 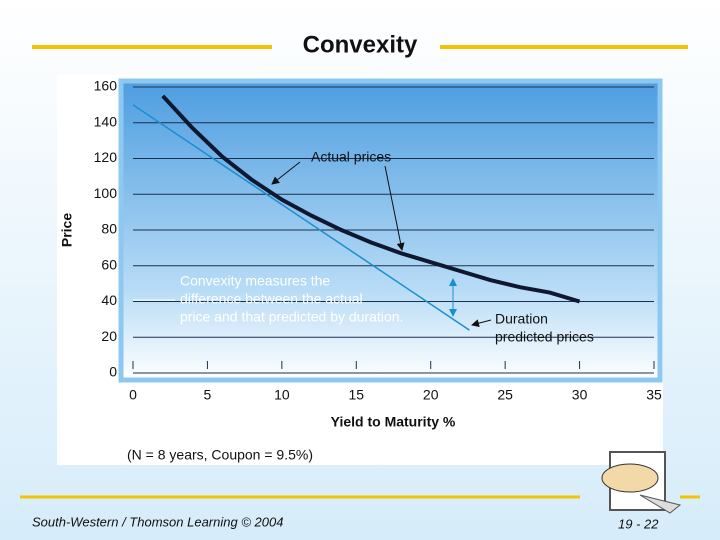 I want to click on x-axis-label: Yield to Maturity %, so click(x=393, y=422).